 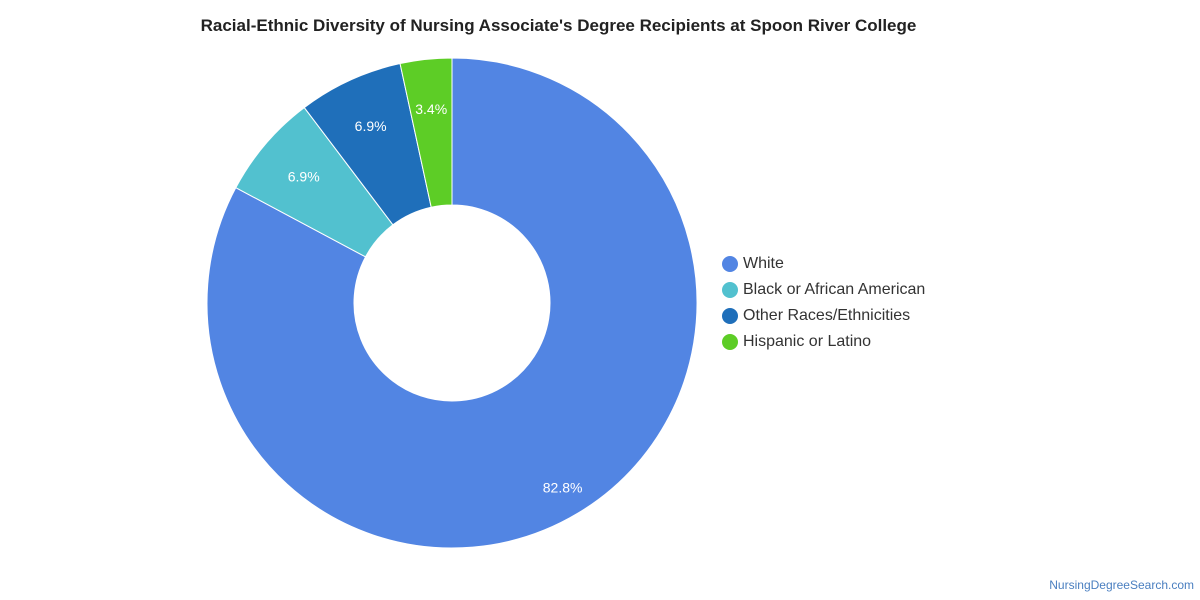 What do you see at coordinates (763, 263) in the screenshot?
I see `legend-label-white: White` at bounding box center [763, 263].